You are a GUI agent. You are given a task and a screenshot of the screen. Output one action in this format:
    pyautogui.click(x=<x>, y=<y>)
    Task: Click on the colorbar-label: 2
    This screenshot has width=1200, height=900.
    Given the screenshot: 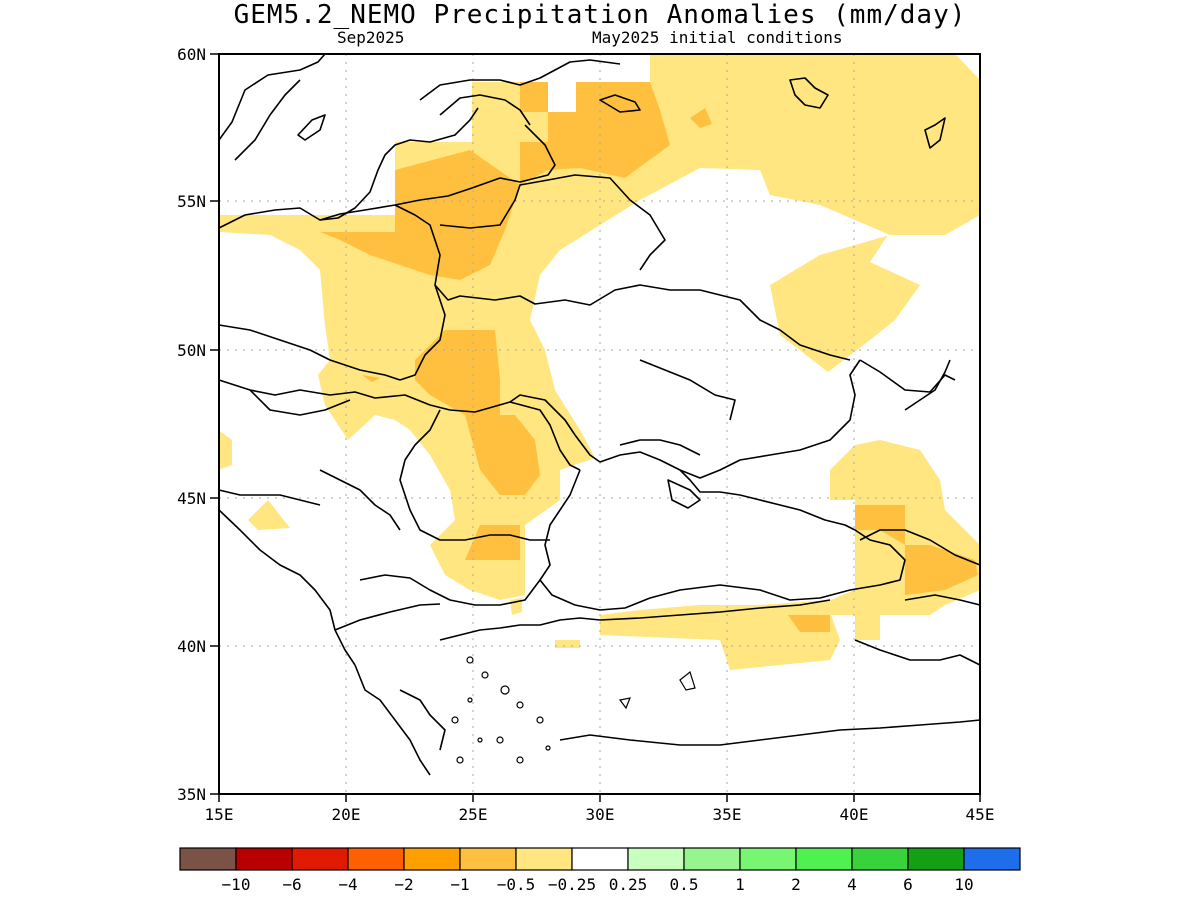 What is the action you would take?
    pyautogui.click(x=796, y=884)
    